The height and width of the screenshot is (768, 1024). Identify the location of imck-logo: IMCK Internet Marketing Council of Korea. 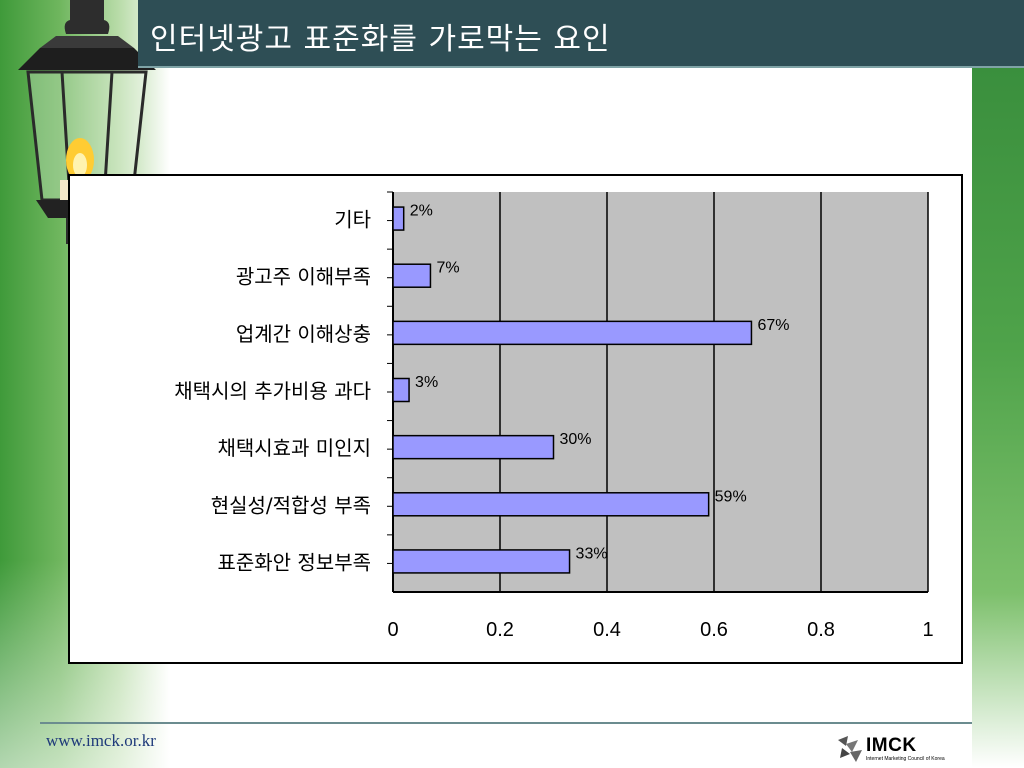
(901, 750).